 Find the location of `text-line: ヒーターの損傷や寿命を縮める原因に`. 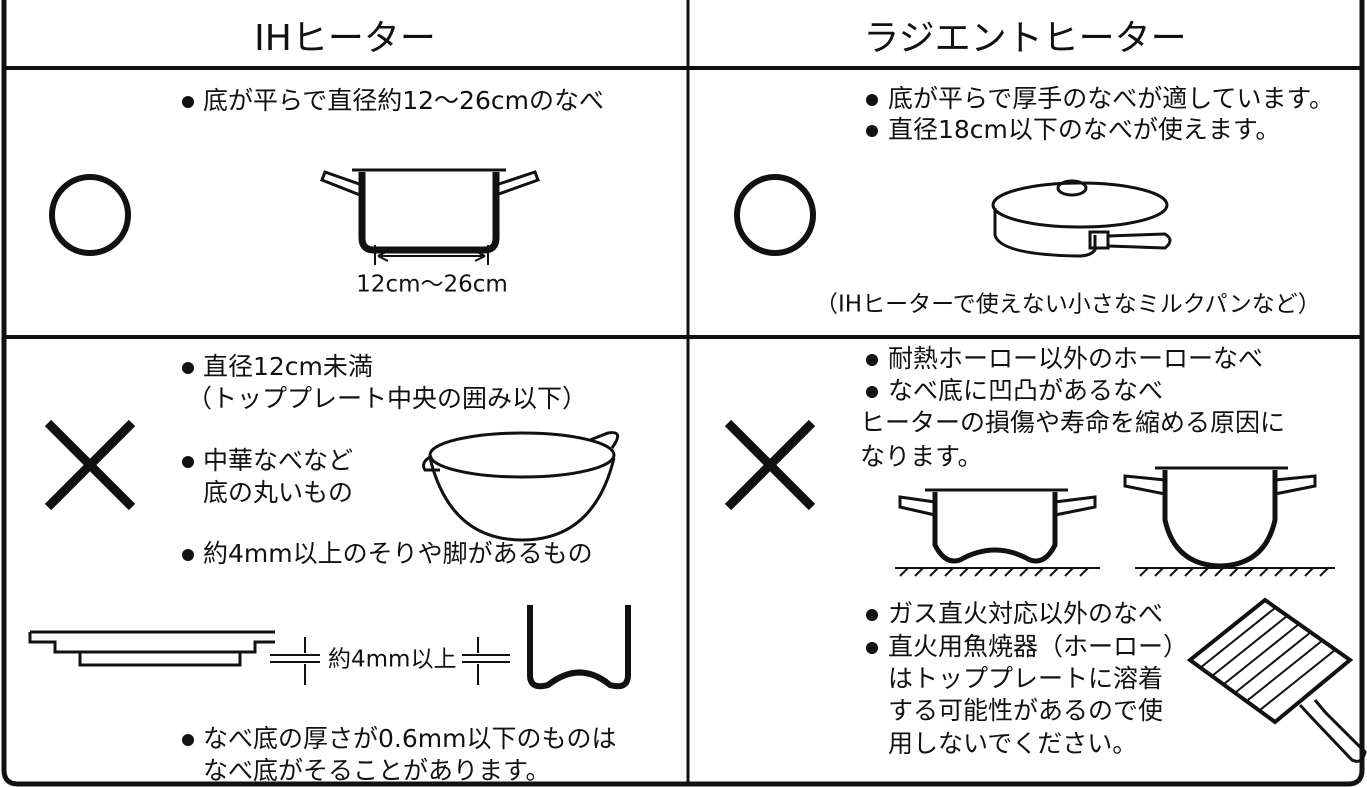

text-line: ヒーターの損傷や寿命を縮める原因に is located at coordinates (1072, 422).